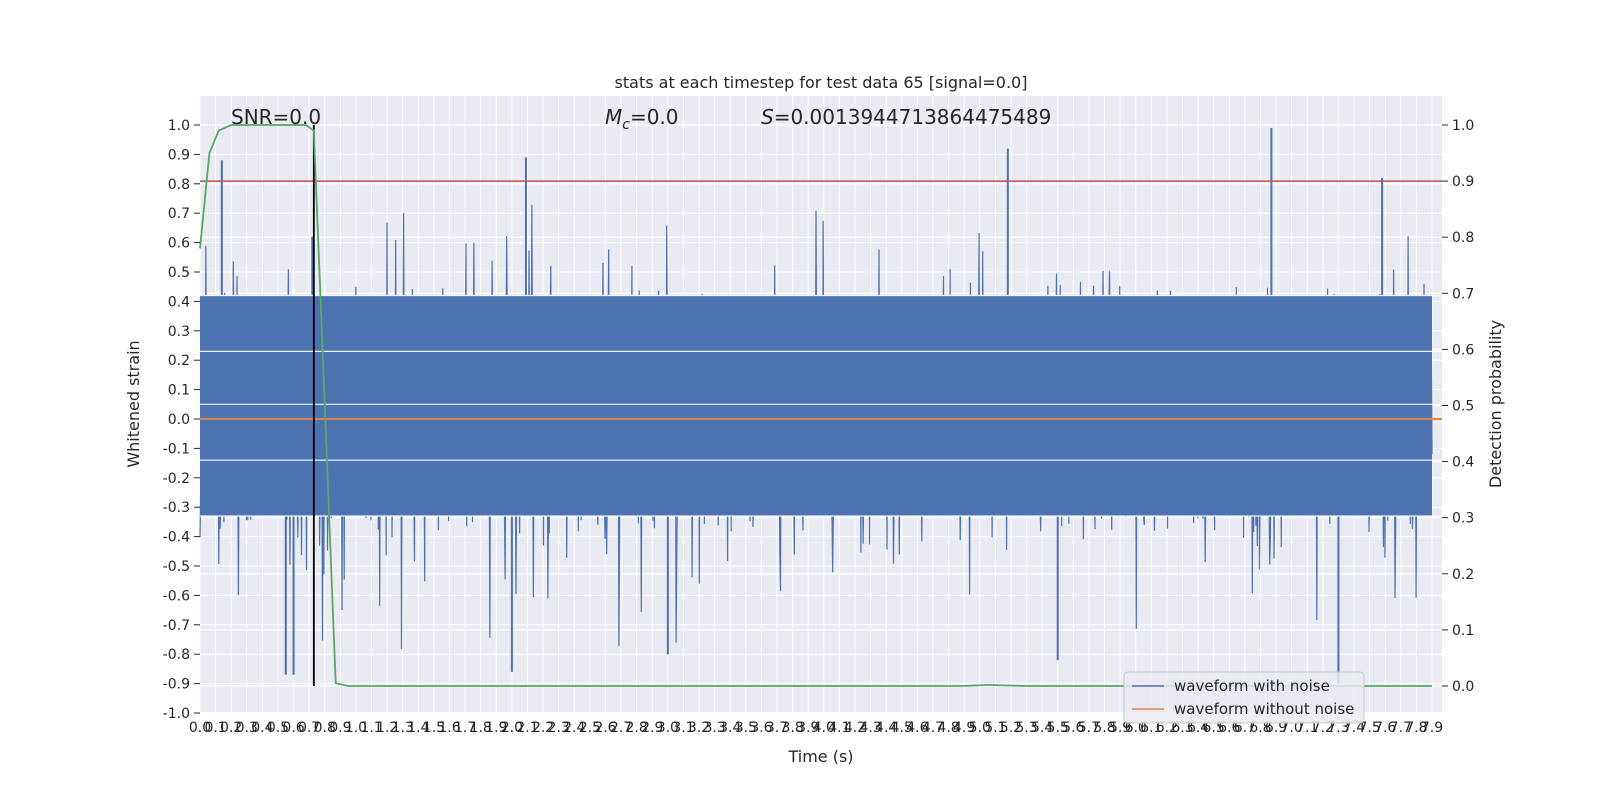  Describe the element at coordinates (1463, 294) in the screenshot. I see `y-tick-label-right: 0.7` at that location.